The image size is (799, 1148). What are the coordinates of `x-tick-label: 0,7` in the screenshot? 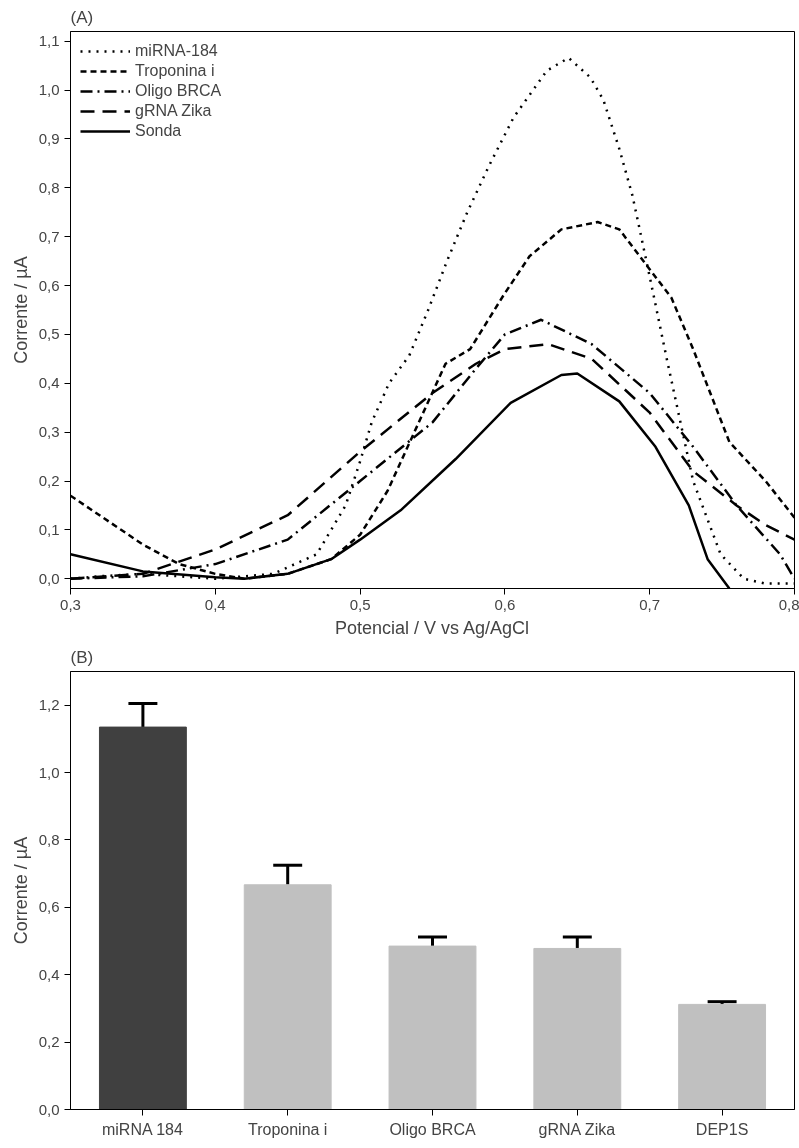 It's located at (650, 604).